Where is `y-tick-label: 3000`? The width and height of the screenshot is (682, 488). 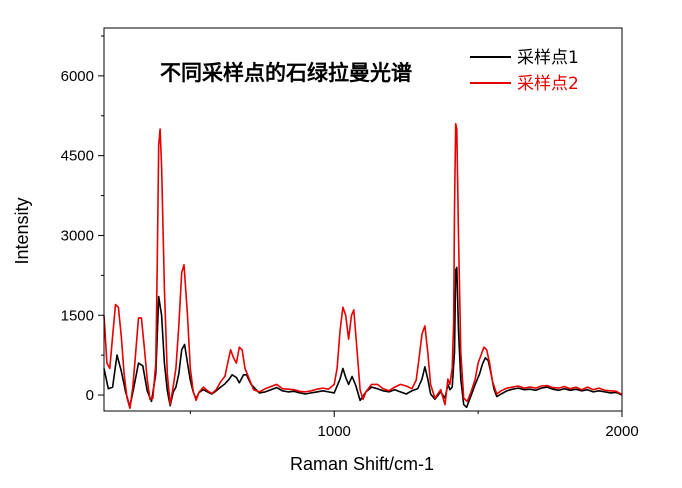
y-tick-label: 3000 is located at coordinates (77, 235).